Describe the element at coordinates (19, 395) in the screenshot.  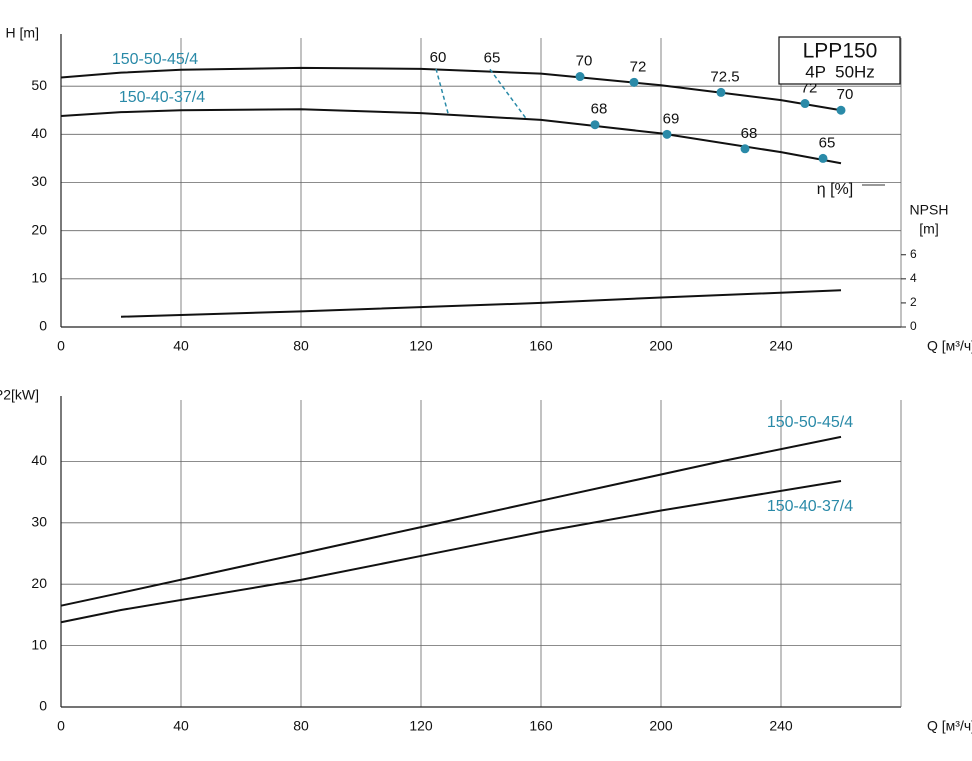
I see `y-axis-label: P2[kW]` at that location.